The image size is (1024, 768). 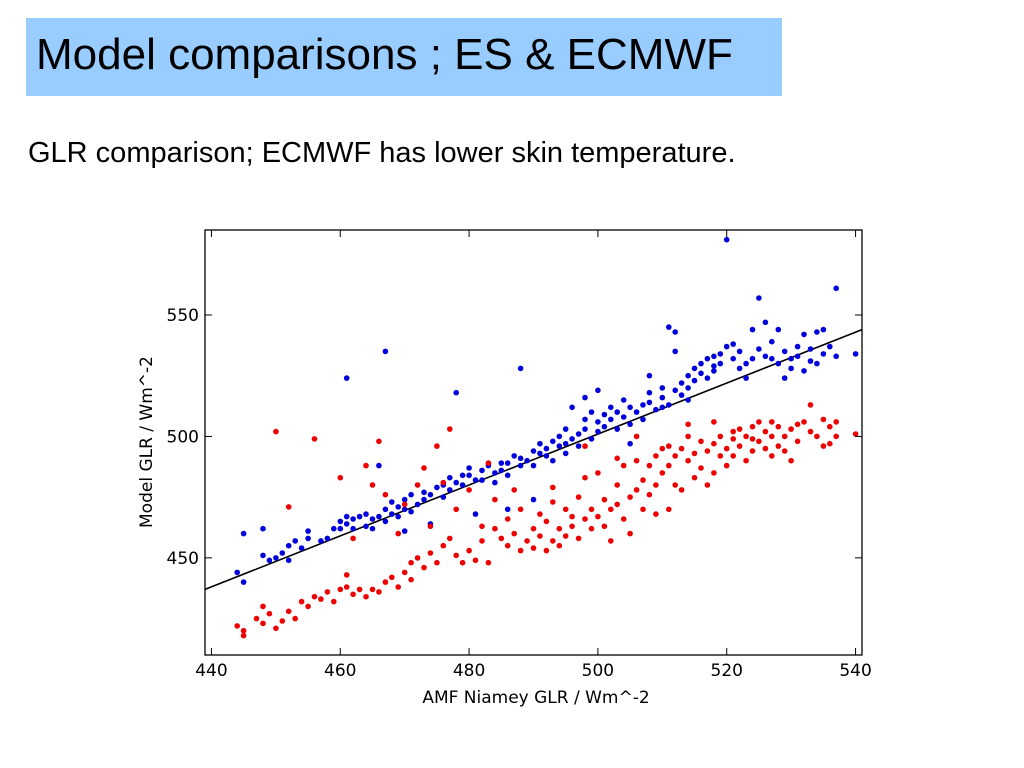 I want to click on y-tick-label: 450, so click(x=183, y=559).